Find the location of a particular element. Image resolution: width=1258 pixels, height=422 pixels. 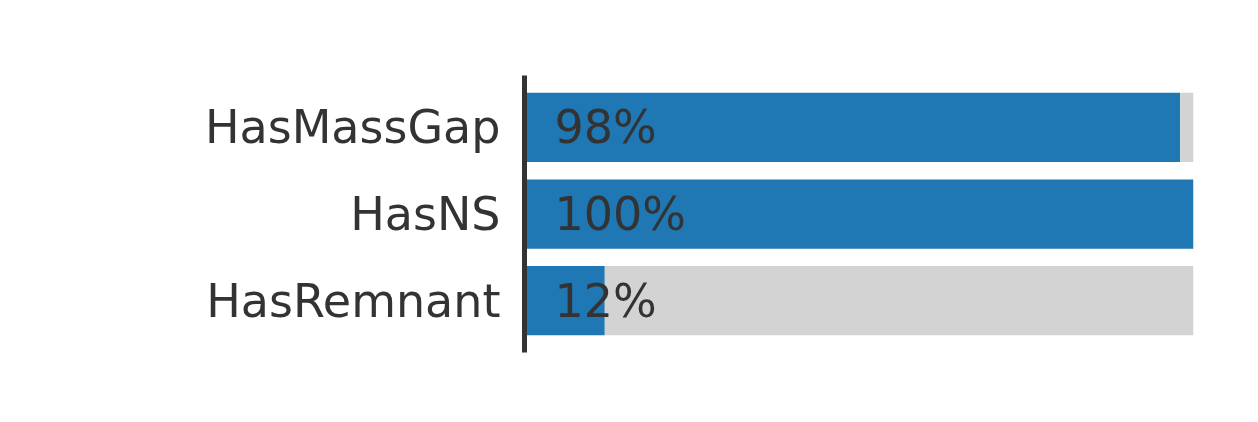

y-tick-label: HasNS is located at coordinates (425, 214).